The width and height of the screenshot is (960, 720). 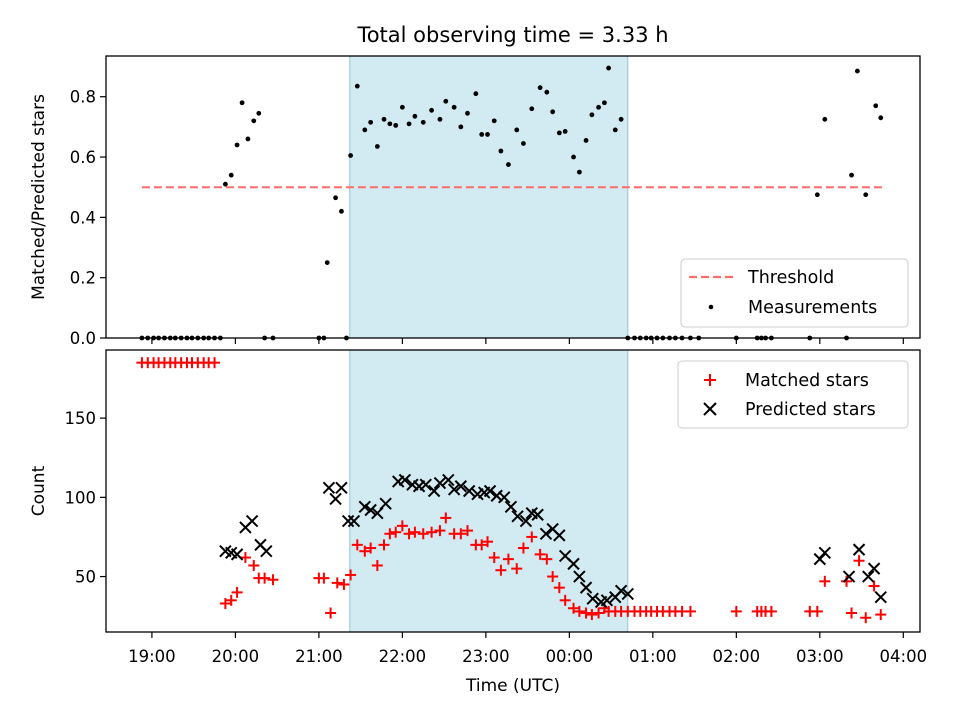 What do you see at coordinates (85, 577) in the screenshot?
I see `bot-ytick-label: 50` at bounding box center [85, 577].